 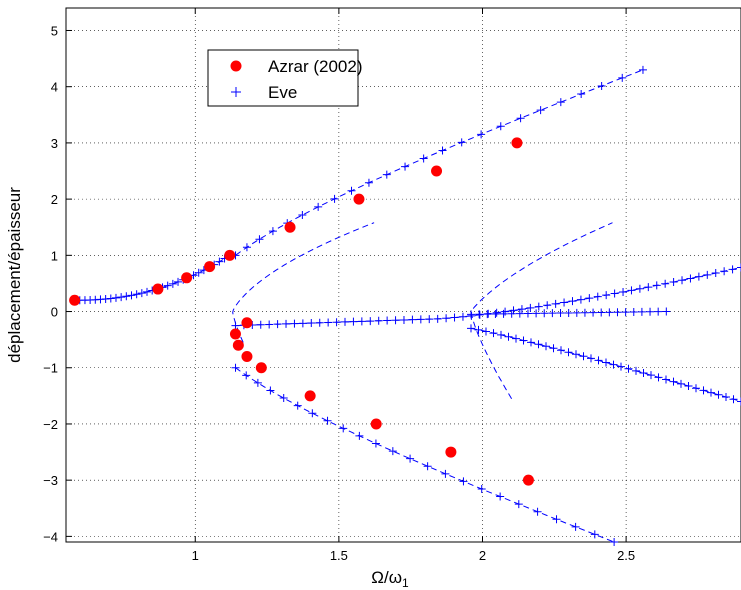 What do you see at coordinates (50, 424) in the screenshot?
I see `y-tick-label: −2` at bounding box center [50, 424].